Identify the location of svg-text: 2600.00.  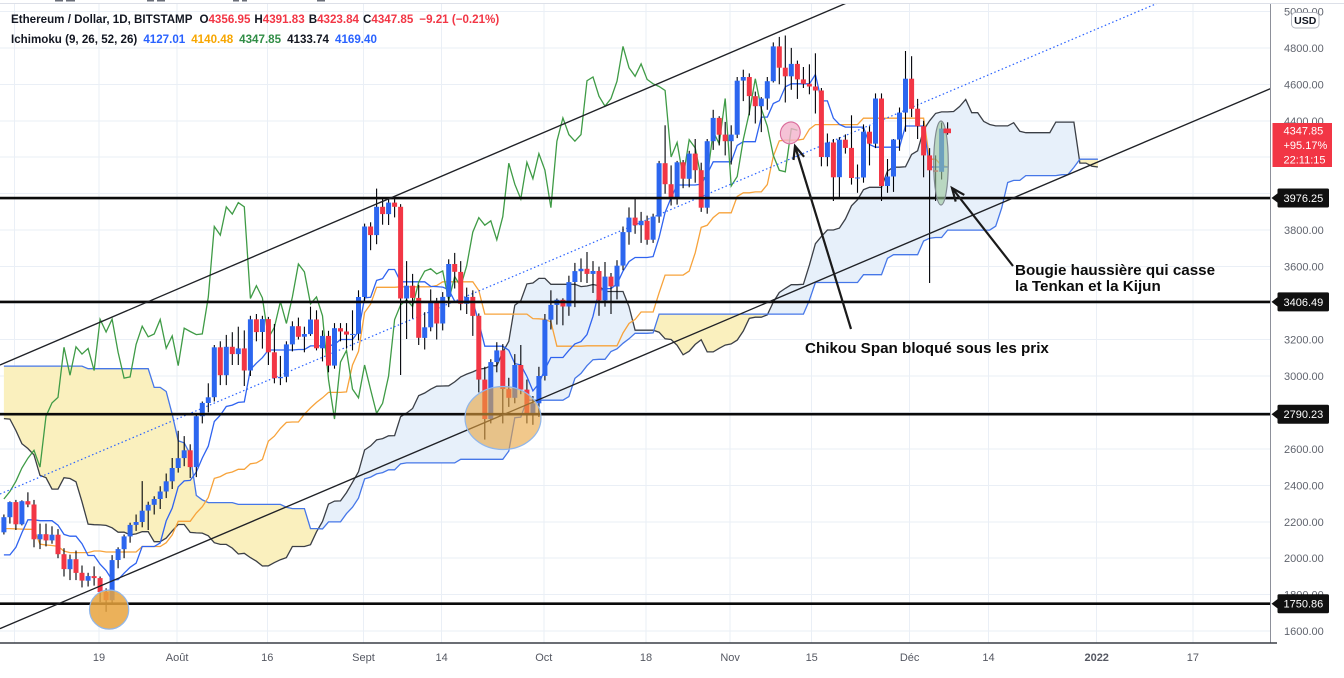
(1304, 450).